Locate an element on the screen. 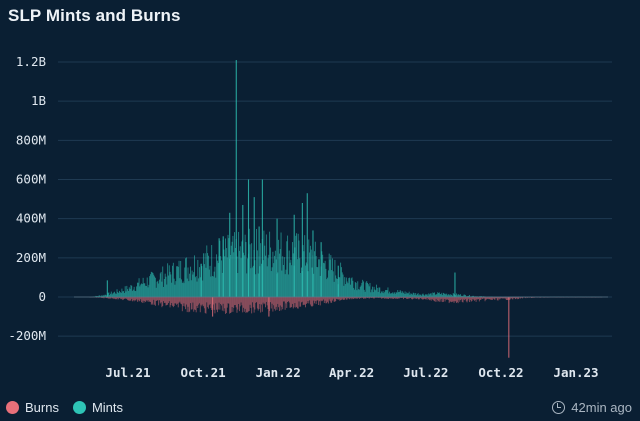  burns-series is located at coordinates (341, 327).